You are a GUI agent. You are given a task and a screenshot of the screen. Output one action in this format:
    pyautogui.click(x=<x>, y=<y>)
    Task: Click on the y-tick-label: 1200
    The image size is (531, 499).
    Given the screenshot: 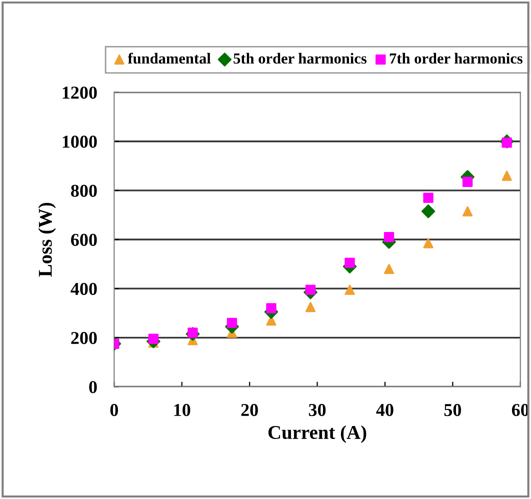 What is the action you would take?
    pyautogui.click(x=79, y=92)
    